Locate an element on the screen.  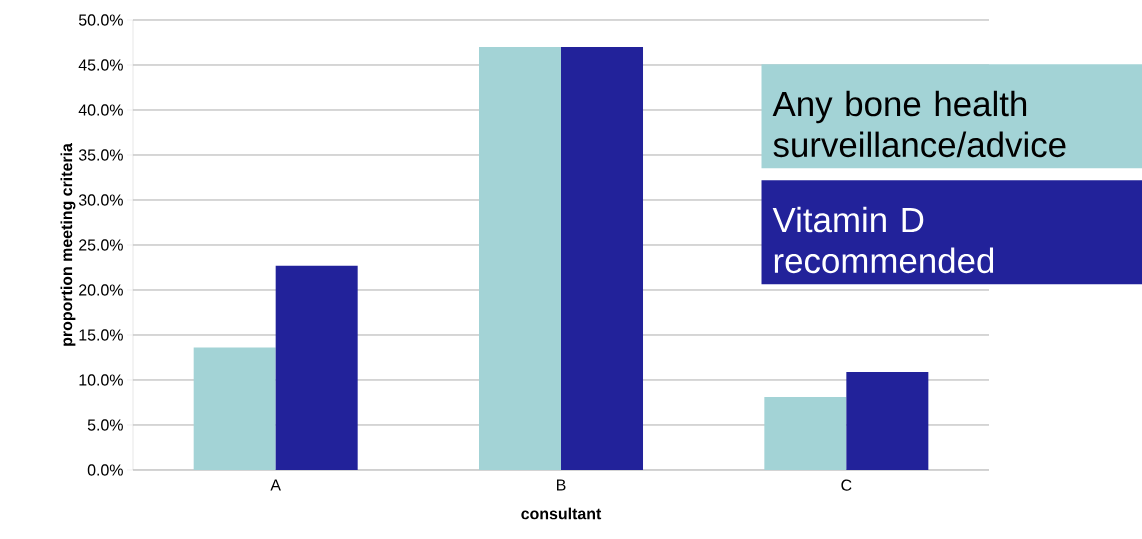
x-tick-label: A is located at coordinates (275, 485).